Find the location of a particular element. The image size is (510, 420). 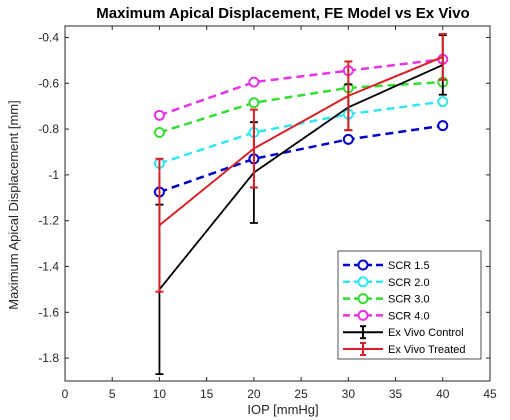

x-tick-label: 10 is located at coordinates (160, 394).